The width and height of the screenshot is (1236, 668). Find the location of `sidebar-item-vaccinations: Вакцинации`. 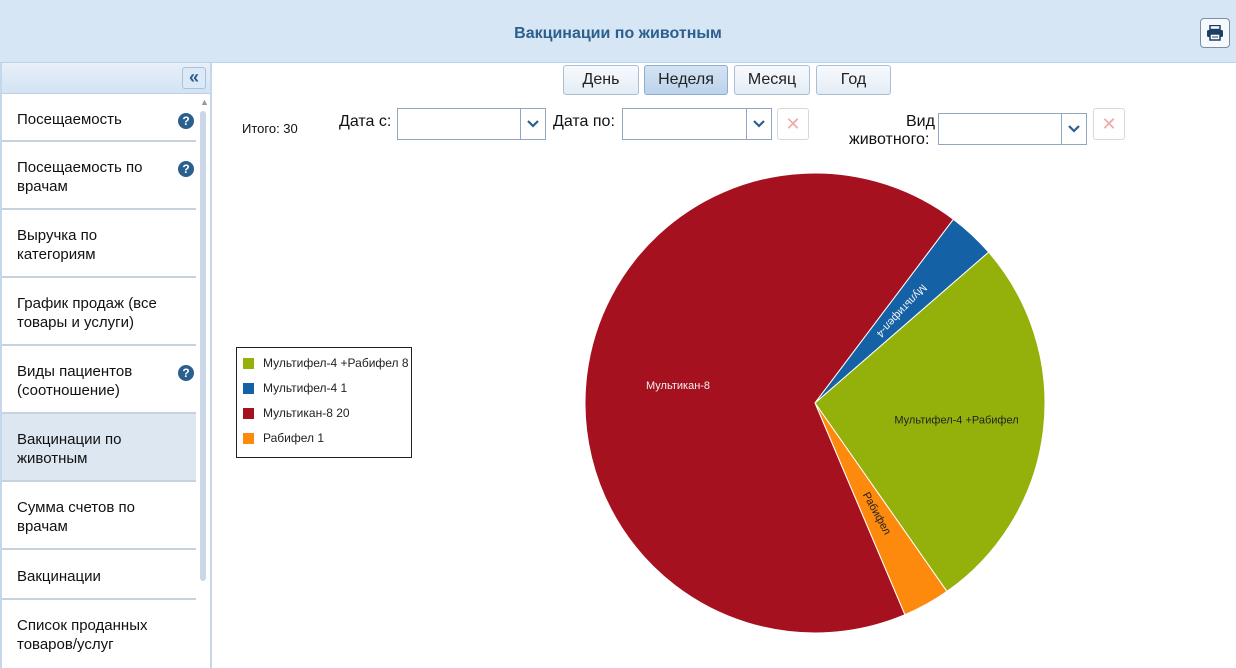

sidebar-item-vaccinations: Вакцинации is located at coordinates (99, 575).